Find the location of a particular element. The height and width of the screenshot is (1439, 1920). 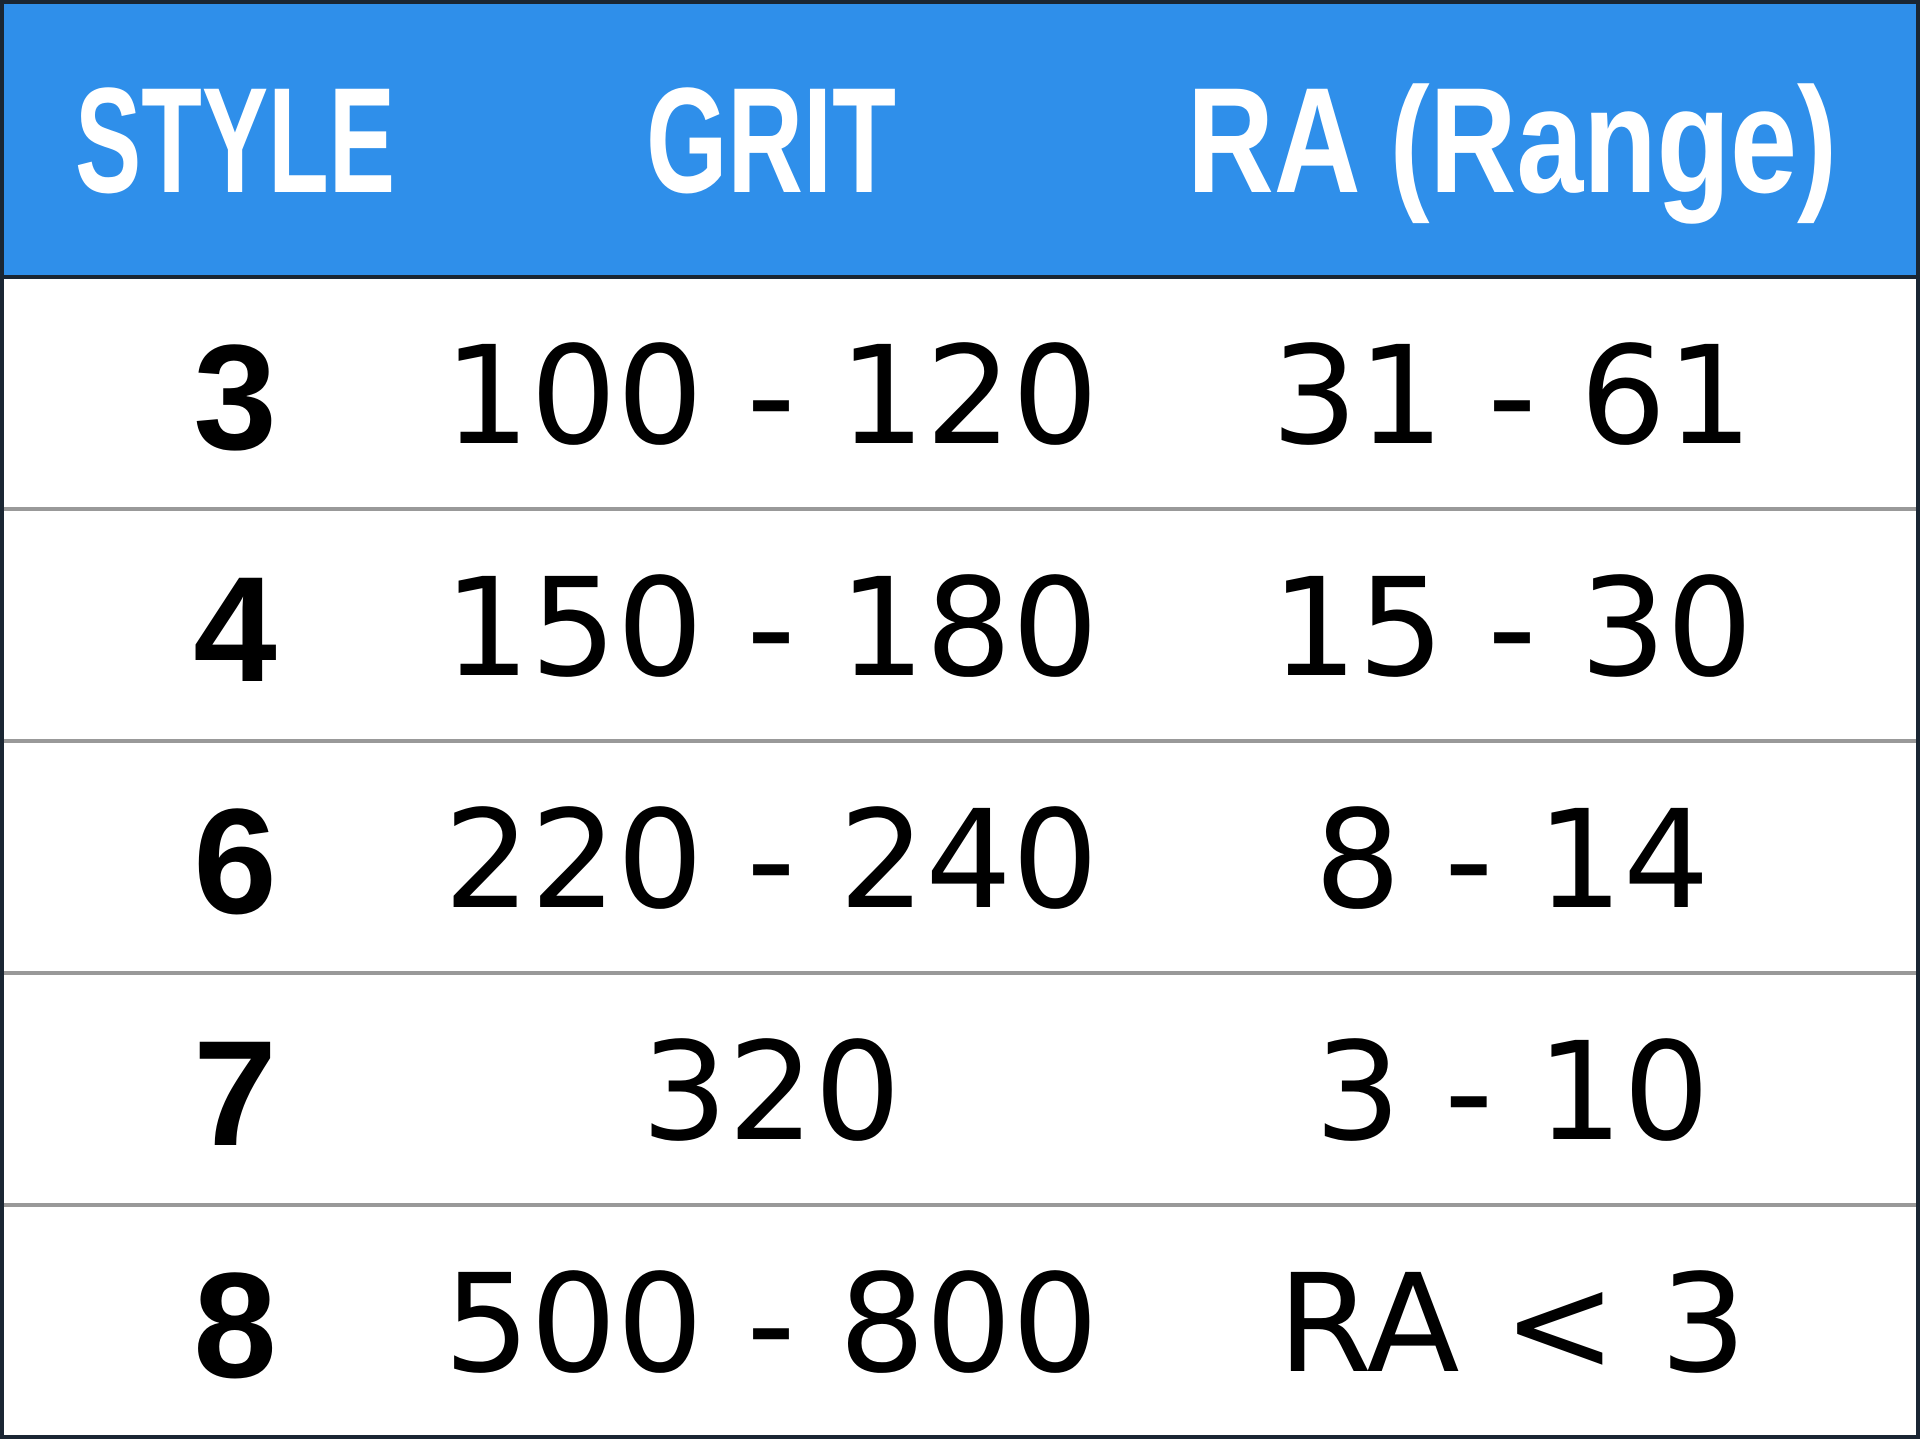

value-cell: 8 - 14 is located at coordinates (1511, 861).